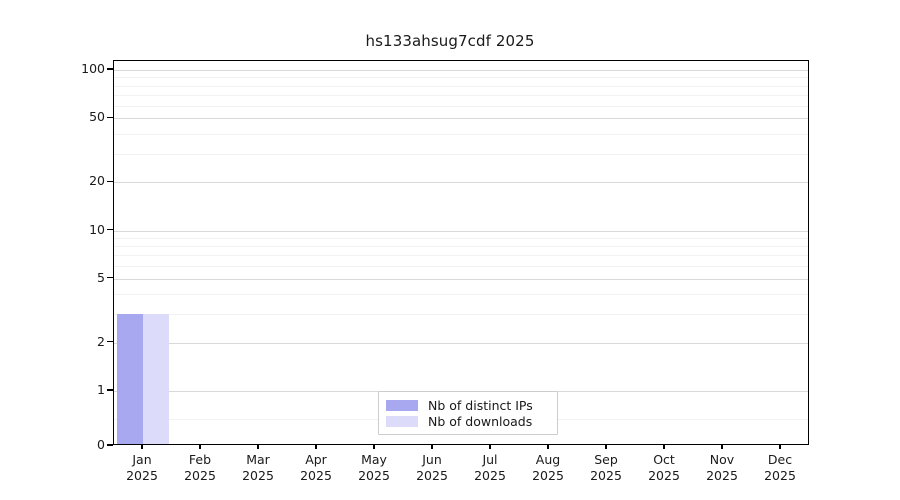 This screenshot has height=500, width=900. Describe the element at coordinates (93, 68) in the screenshot. I see `y-tick-label: 100` at that location.